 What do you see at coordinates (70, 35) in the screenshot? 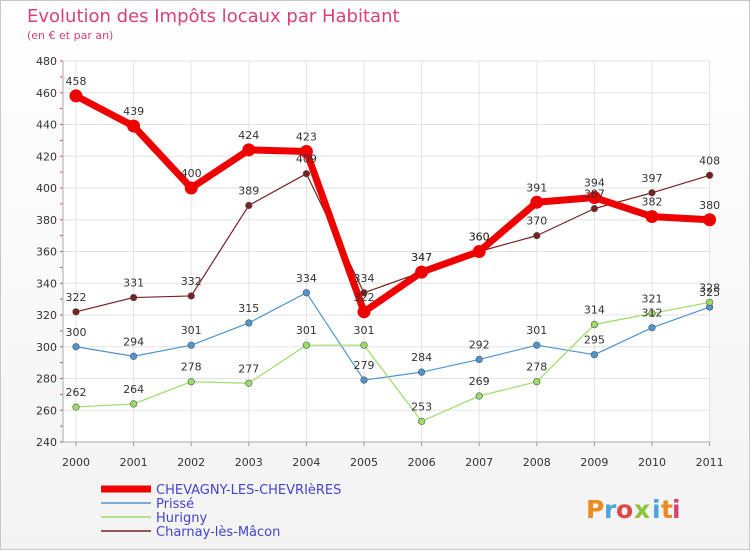
I see `chart-subtitle: (en € et par an)` at bounding box center [70, 35].